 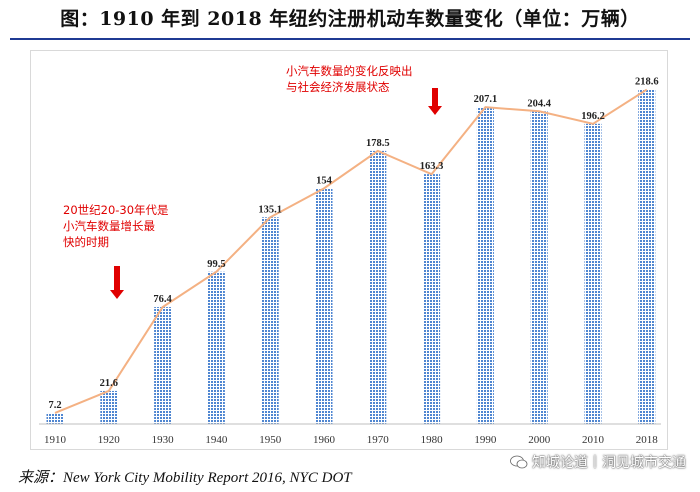 What do you see at coordinates (162, 299) in the screenshot?
I see `data-label-1930: 76.4` at bounding box center [162, 299].